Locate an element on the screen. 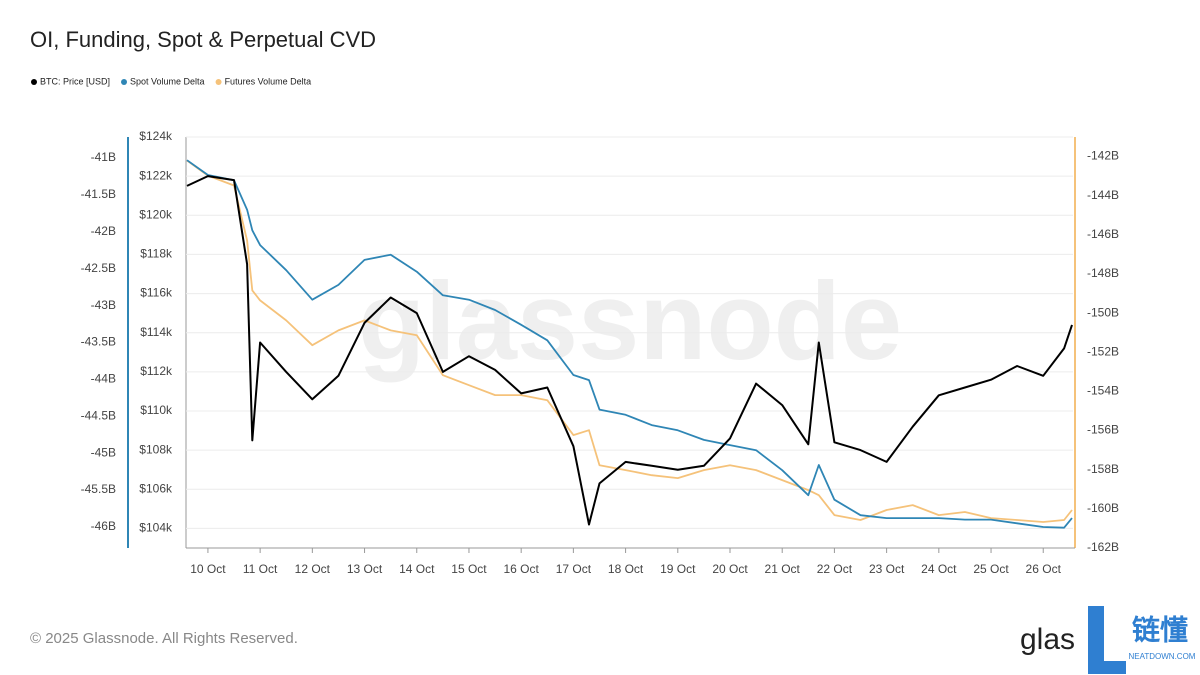 The image size is (1200, 675). y2ticks-tick-label: -162B is located at coordinates (1103, 547).